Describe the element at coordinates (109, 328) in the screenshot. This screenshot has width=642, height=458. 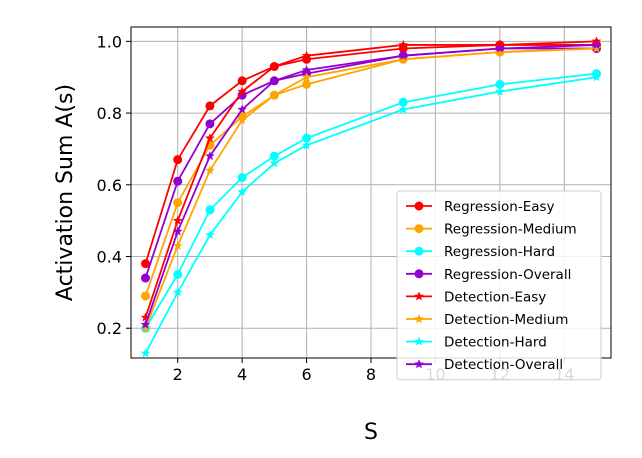
I see `y-tick-label: 0.2` at that location.